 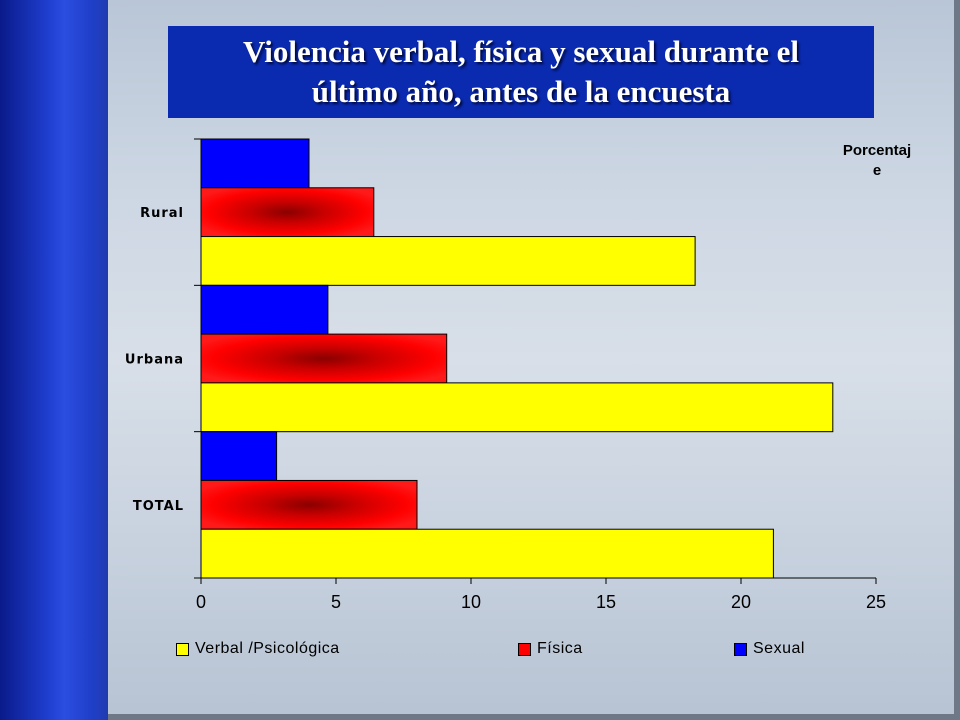 I want to click on bar-rural-verbal, so click(x=448, y=261).